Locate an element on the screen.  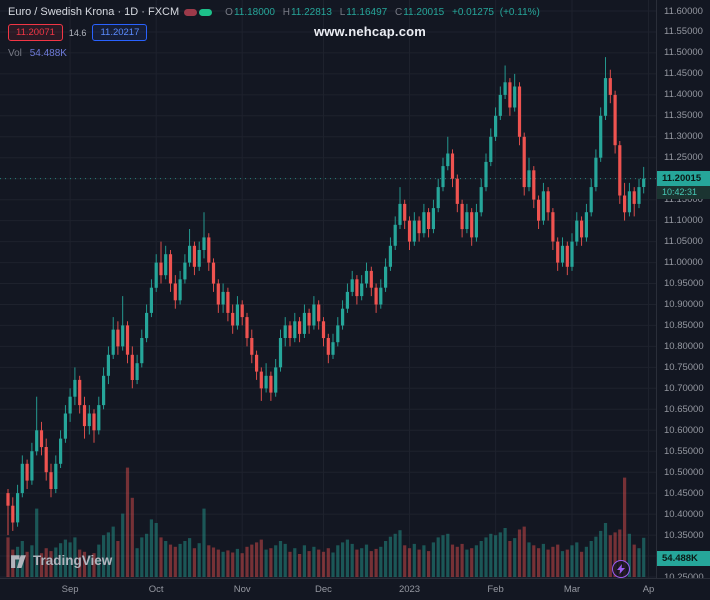
change-percent: (+0.11%) is located at coordinates (519, 12).